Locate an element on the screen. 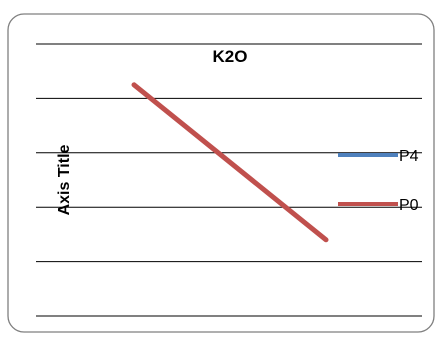 The image size is (441, 343). legend: P4 P0 is located at coordinates (378, 181).